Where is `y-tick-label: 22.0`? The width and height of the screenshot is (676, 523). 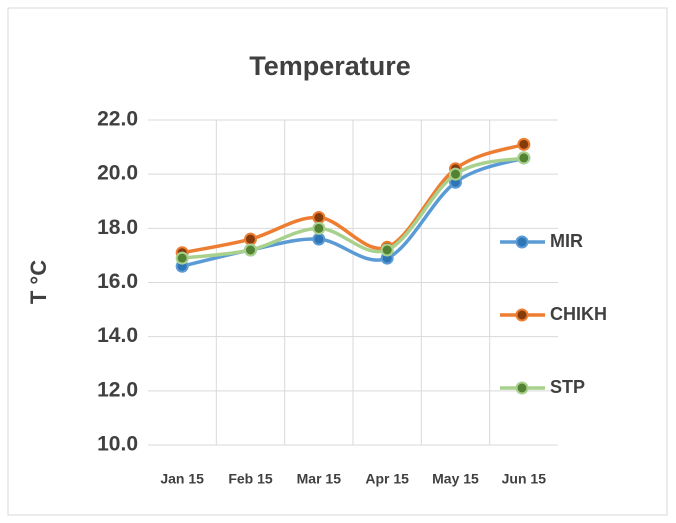 y-tick-label: 22.0 is located at coordinates (117, 119).